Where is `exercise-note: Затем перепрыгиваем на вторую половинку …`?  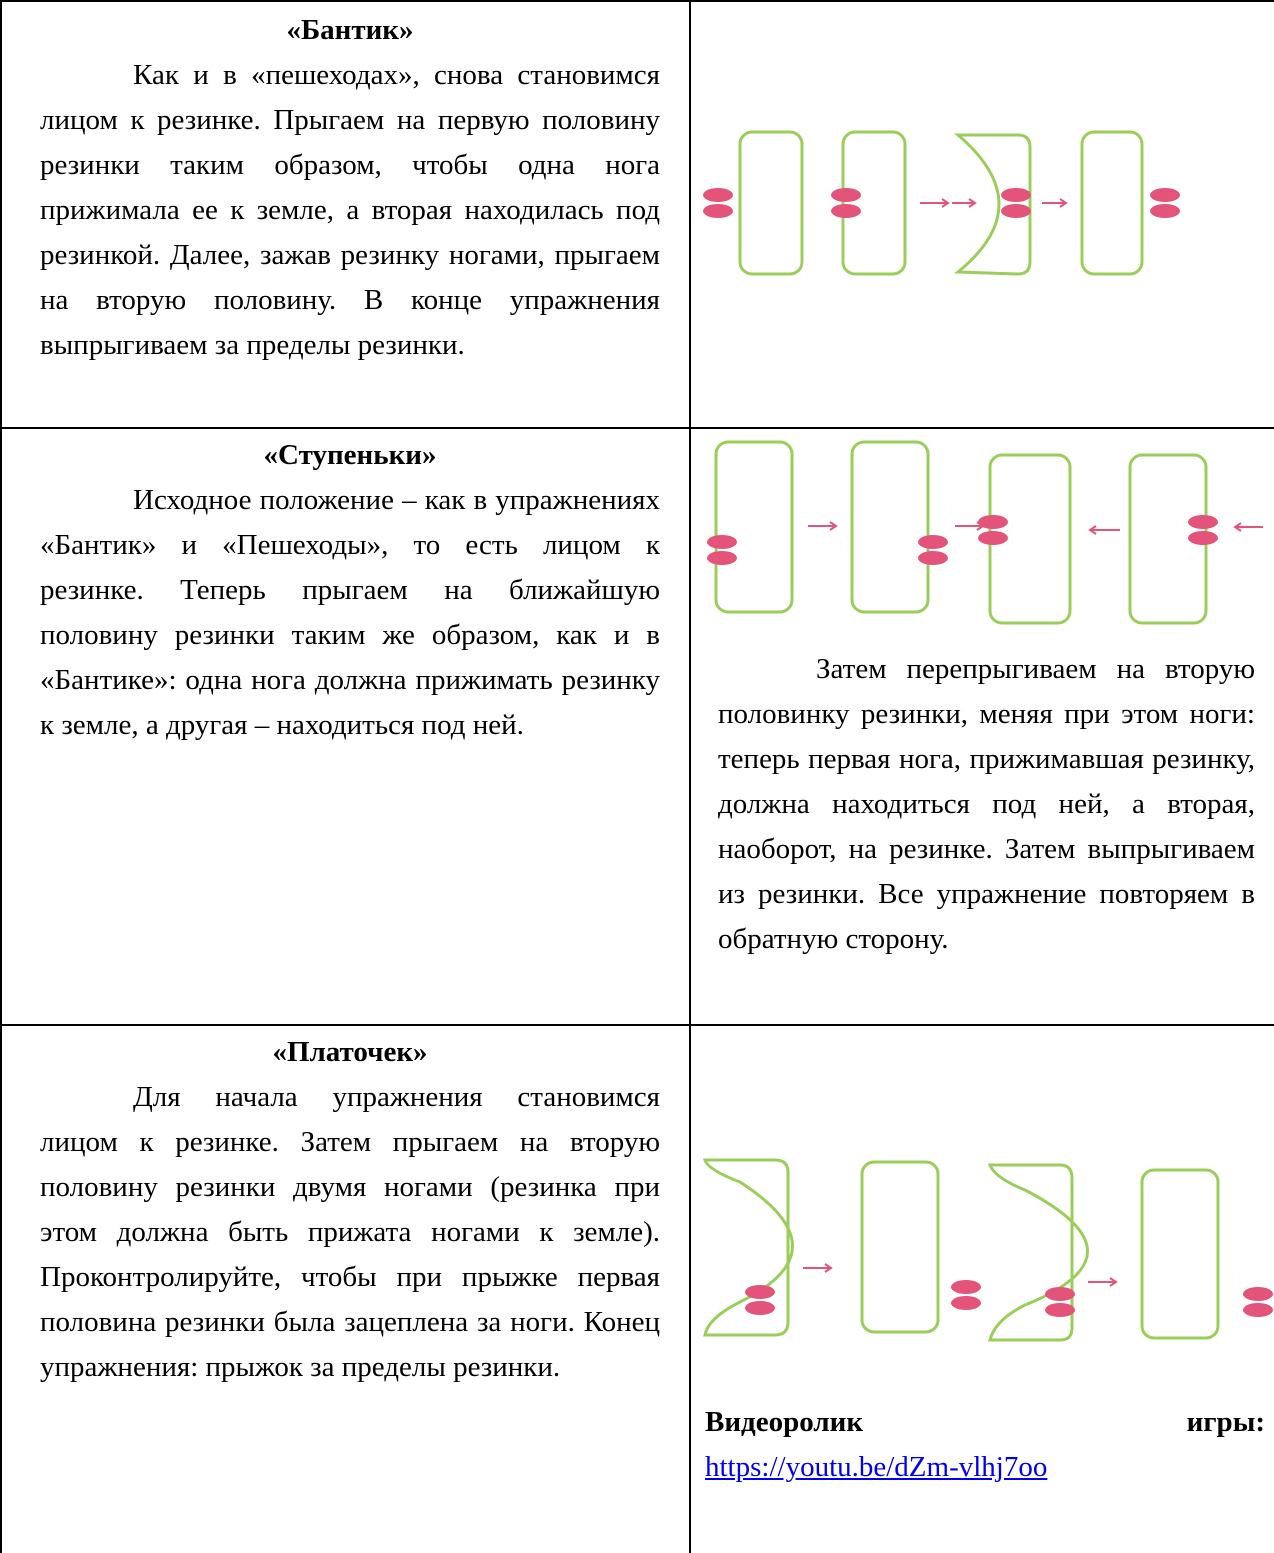
exercise-note: Затем перепрыгиваем на вторую половинку … is located at coordinates (986, 804).